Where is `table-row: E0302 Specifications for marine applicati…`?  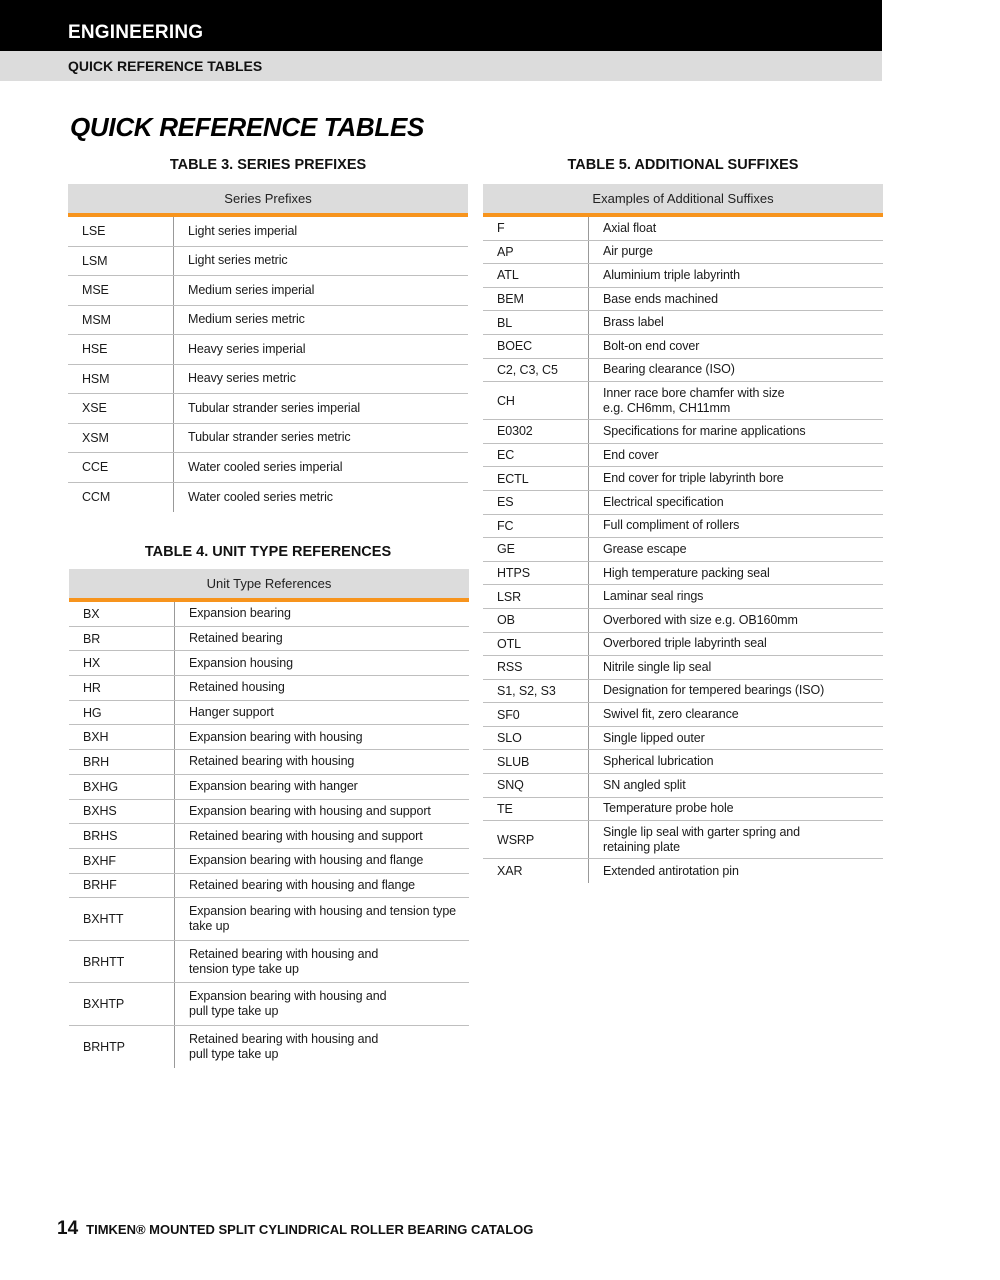
table-row: E0302 Specifications for marine applicati… is located at coordinates (683, 432).